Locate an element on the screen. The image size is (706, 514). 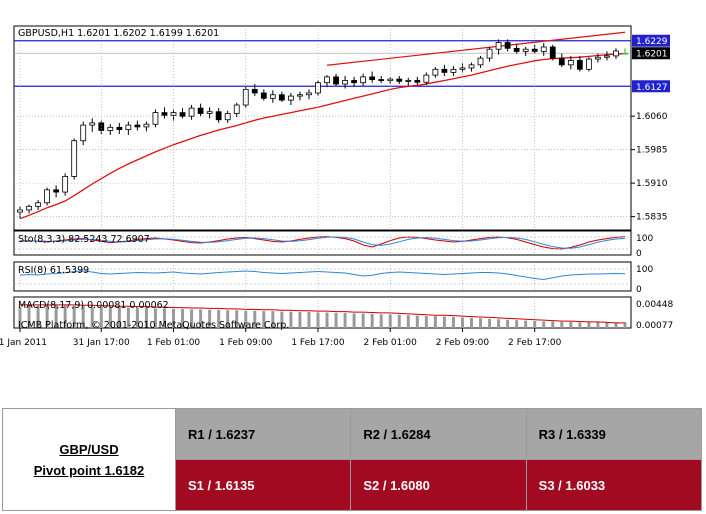
support-3: S3 / 1.6033 is located at coordinates (614, 485).